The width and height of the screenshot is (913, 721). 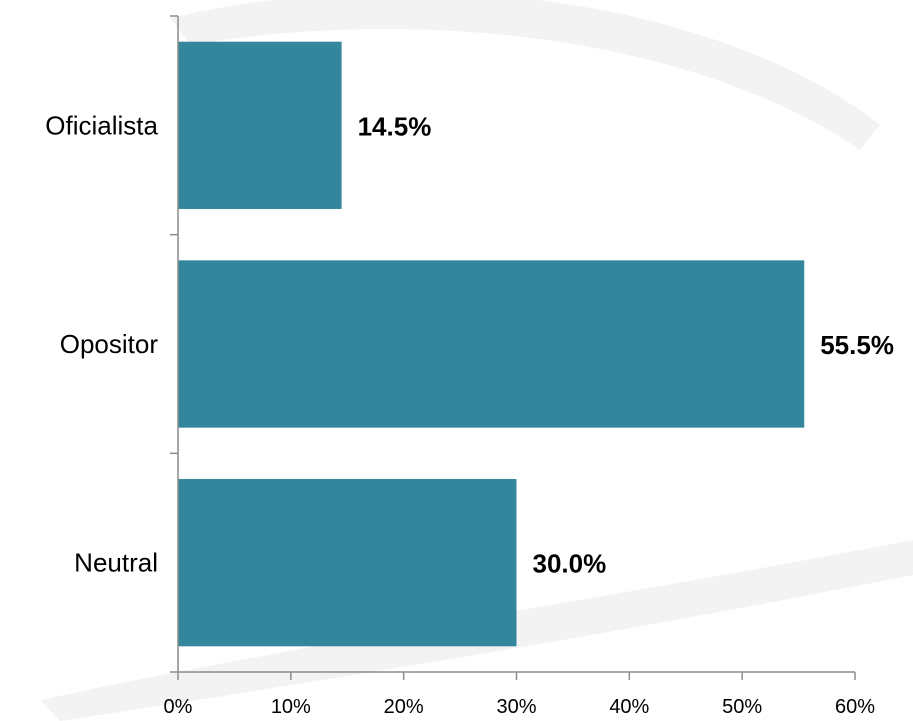 I want to click on data-label: 14.5%, so click(x=395, y=126).